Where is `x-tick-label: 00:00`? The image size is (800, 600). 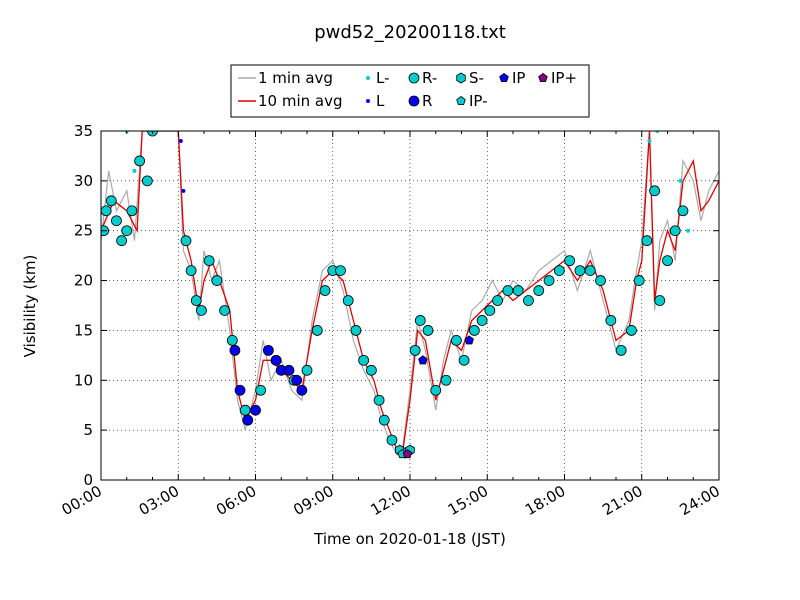
x-tick-label: 00:00 is located at coordinates (82, 500).